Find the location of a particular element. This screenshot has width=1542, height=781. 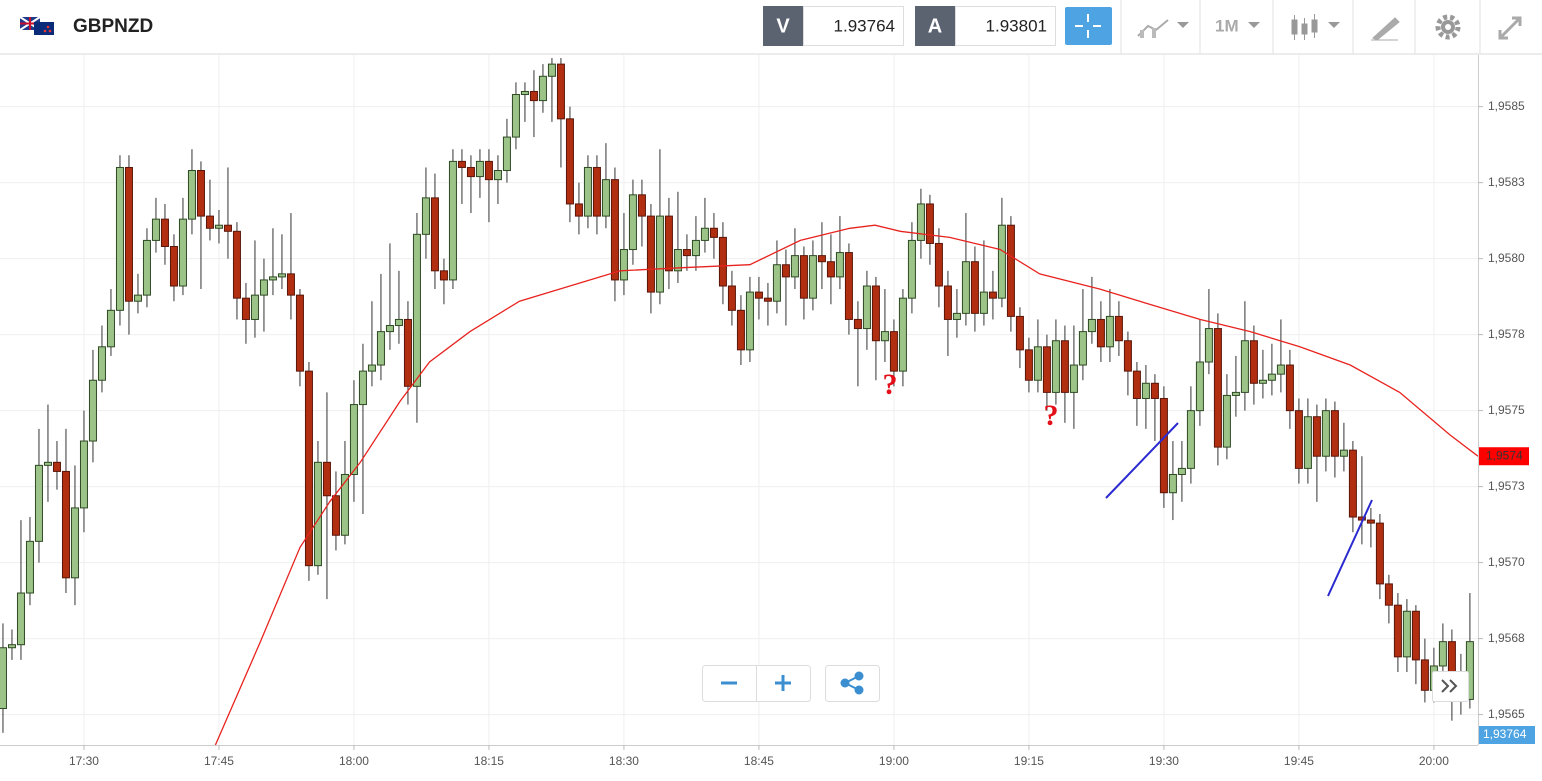

x-tick-label: 17:45 is located at coordinates (219, 761).